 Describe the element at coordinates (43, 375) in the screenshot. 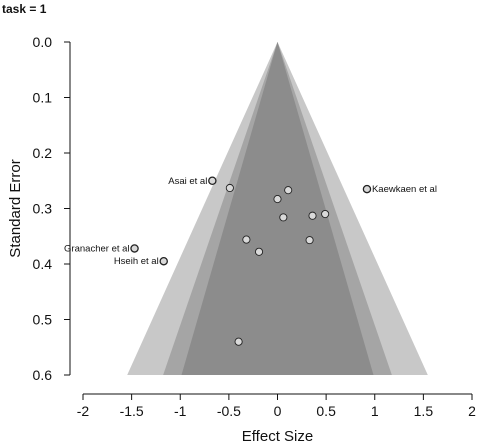

I see `y-tick-label: 0.6` at that location.